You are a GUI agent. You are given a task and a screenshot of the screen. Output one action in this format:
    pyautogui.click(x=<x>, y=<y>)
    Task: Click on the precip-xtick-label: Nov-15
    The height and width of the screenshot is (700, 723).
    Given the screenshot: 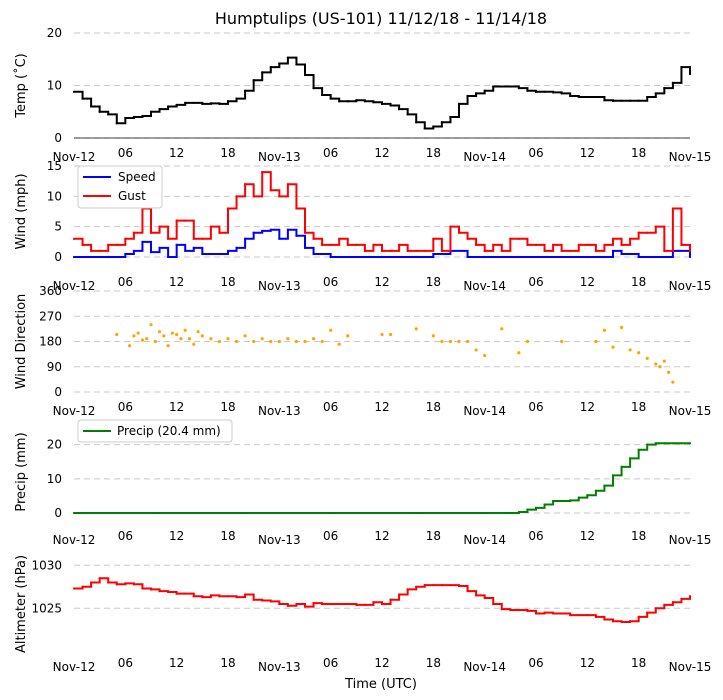 What is the action you would take?
    pyautogui.click(x=690, y=540)
    